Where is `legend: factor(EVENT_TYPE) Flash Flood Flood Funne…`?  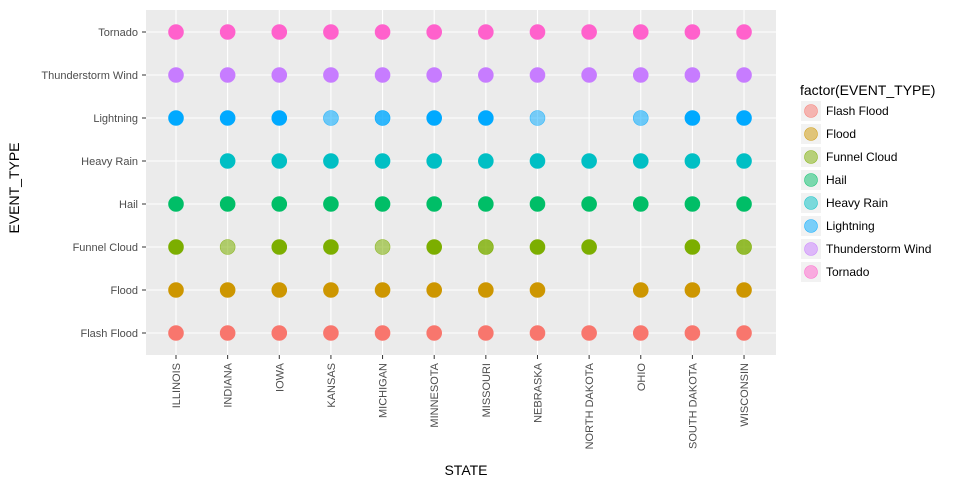
legend: factor(EVENT_TYPE) Flash Flood Flood Funne… is located at coordinates (867, 182).